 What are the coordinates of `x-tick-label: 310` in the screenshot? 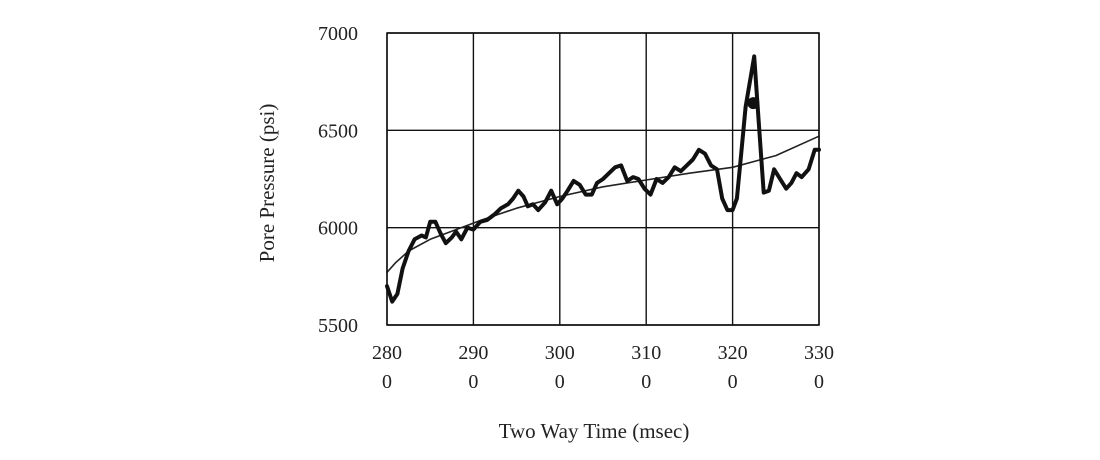 It's located at (646, 353).